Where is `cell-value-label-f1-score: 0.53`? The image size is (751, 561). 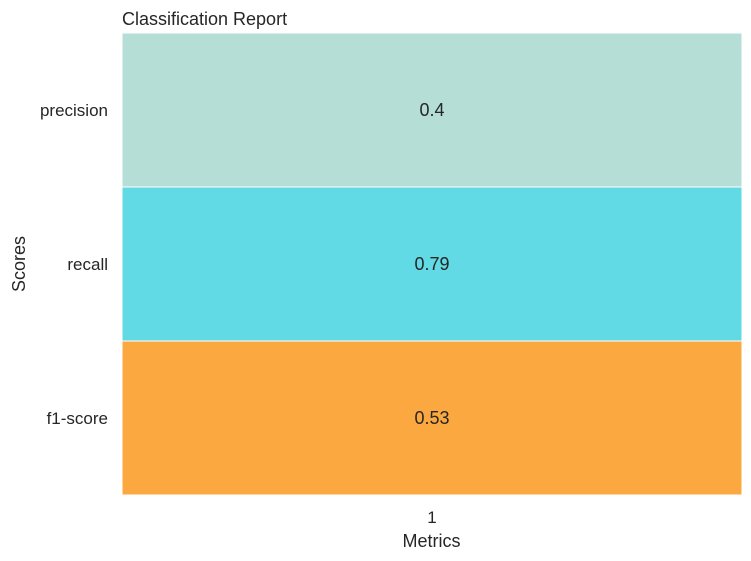
cell-value-label-f1-score: 0.53 is located at coordinates (431, 418).